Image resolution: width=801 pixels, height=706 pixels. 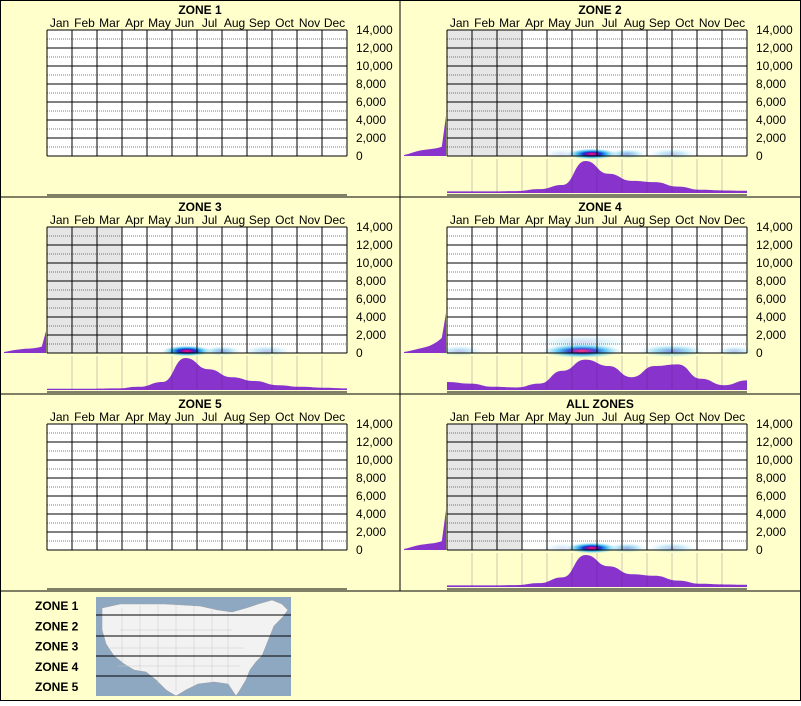 What do you see at coordinates (57, 647) in the screenshot?
I see `zone-legend-label: ZONE 3` at bounding box center [57, 647].